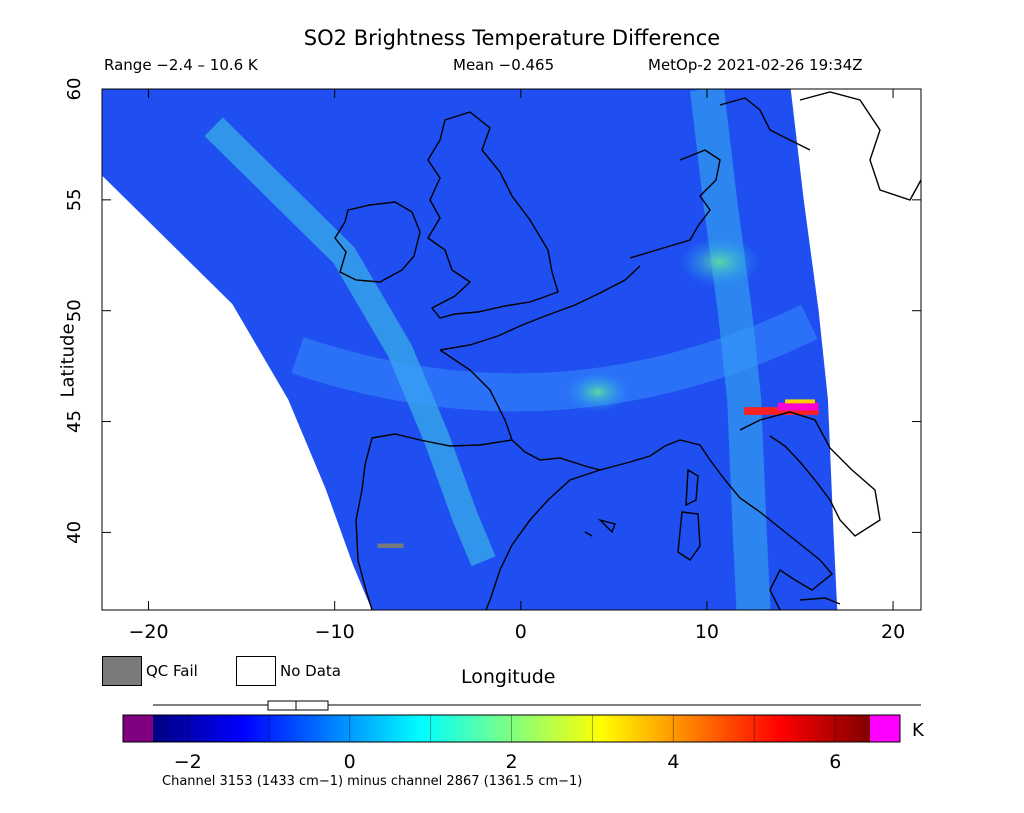 This screenshot has height=813, width=1024. What do you see at coordinates (493, 215) in the screenshot?
I see `coast-great-britain` at bounding box center [493, 215].